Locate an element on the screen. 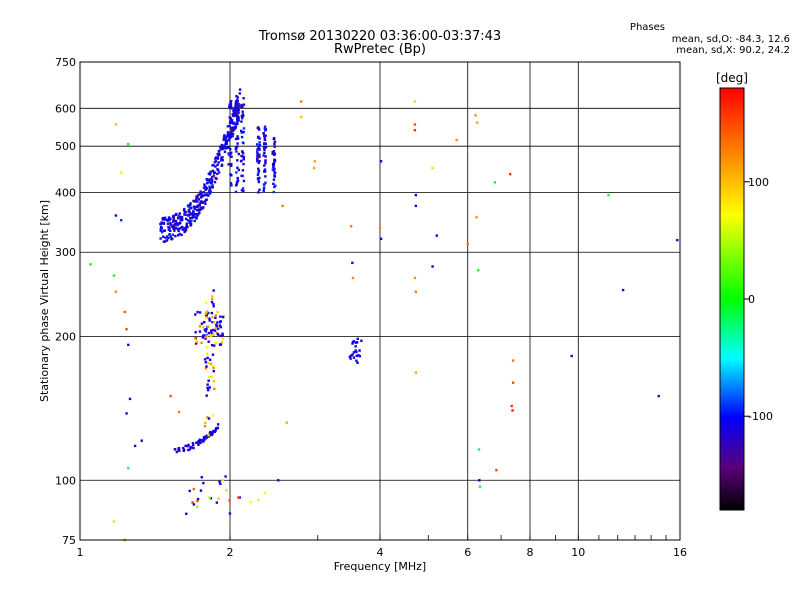  y-tick-label: 500 is located at coordinates (65, 146).